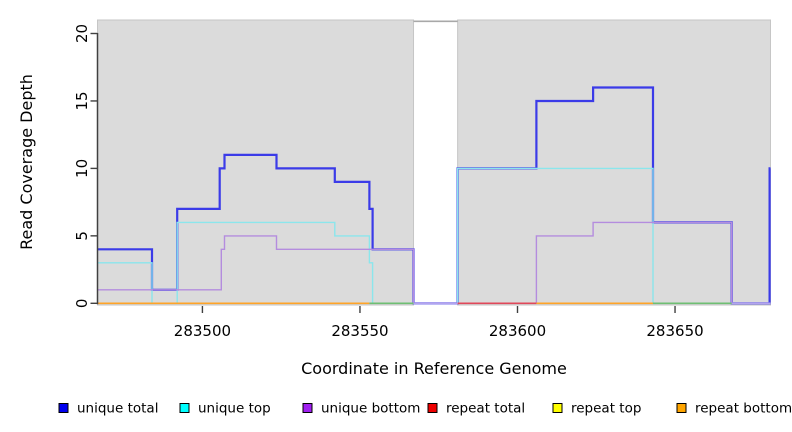 This screenshot has height=432, width=792. Describe the element at coordinates (117, 409) in the screenshot. I see `legend-label-unique-total: unique total` at that location.